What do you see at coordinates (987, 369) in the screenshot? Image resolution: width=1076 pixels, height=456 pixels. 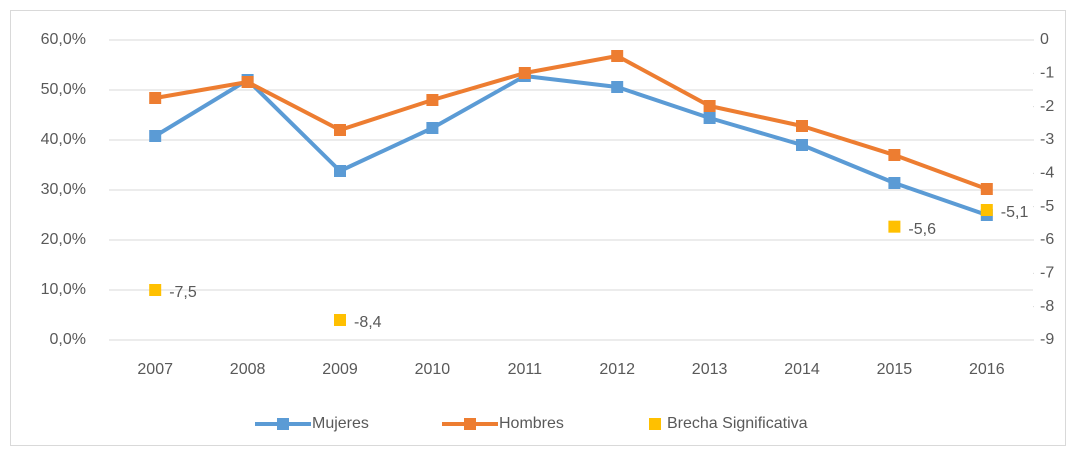 I see `x-tick-label: 2016` at bounding box center [987, 369].